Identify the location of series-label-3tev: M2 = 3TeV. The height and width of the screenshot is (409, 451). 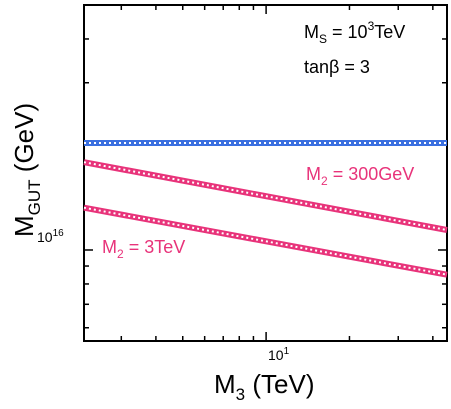
(143, 249).